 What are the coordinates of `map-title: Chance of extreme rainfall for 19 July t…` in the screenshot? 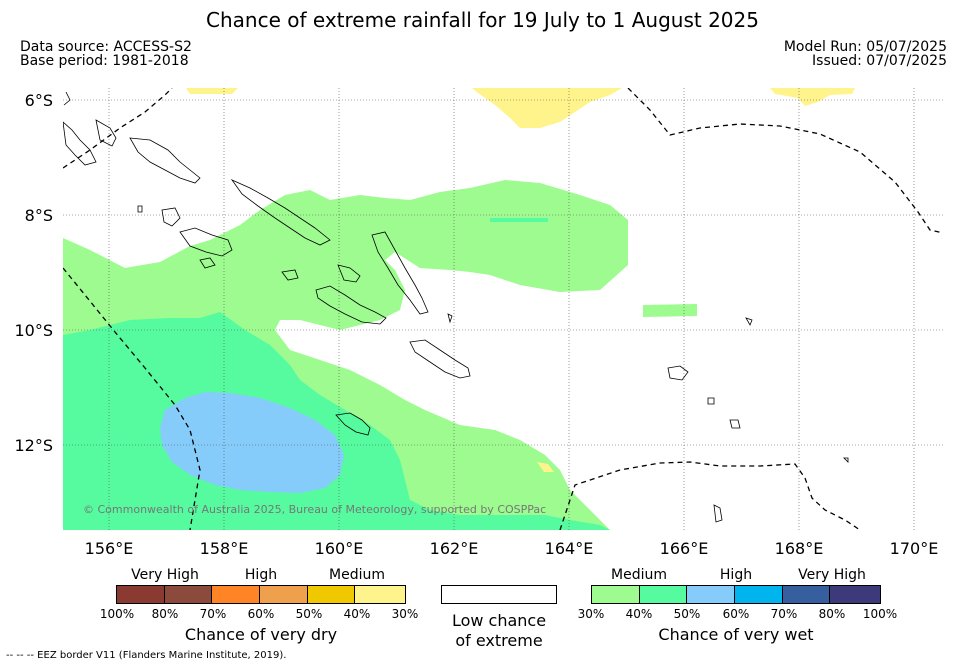 It's located at (482, 20).